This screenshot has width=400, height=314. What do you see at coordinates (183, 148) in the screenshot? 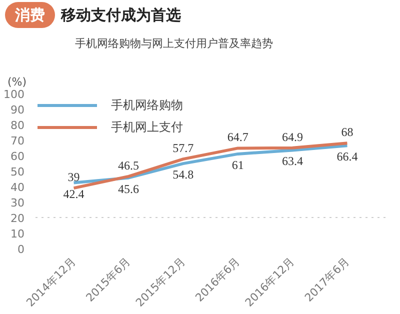
I see `data-label: 57.7` at bounding box center [183, 148].